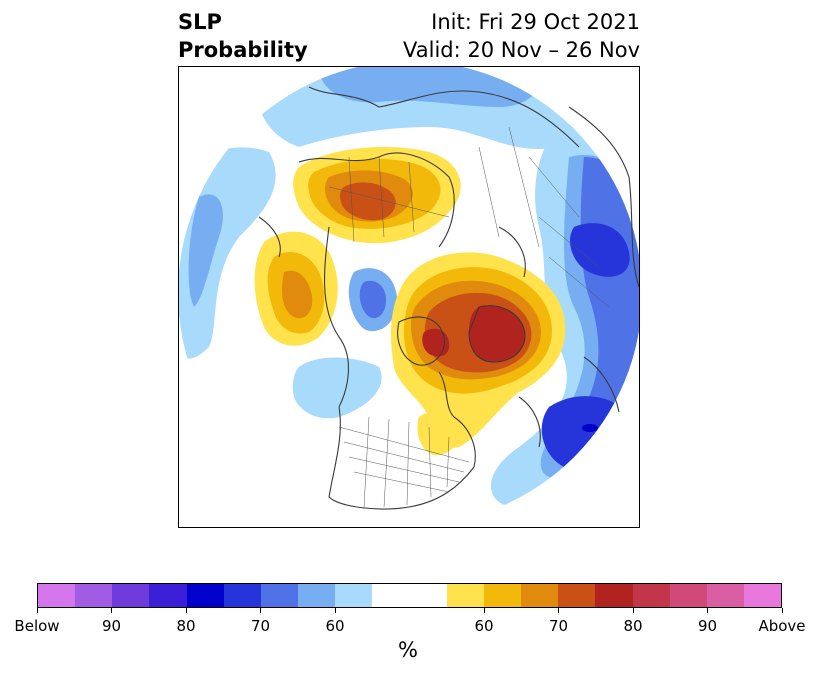  Describe the element at coordinates (430, 87) in the screenshot. I see `blue-north-core` at that location.